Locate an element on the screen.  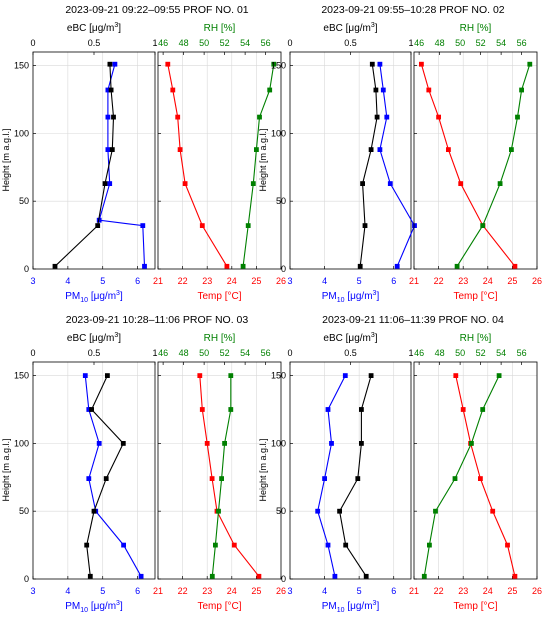
bottom-tick-label: 25 is located at coordinates (256, 281).